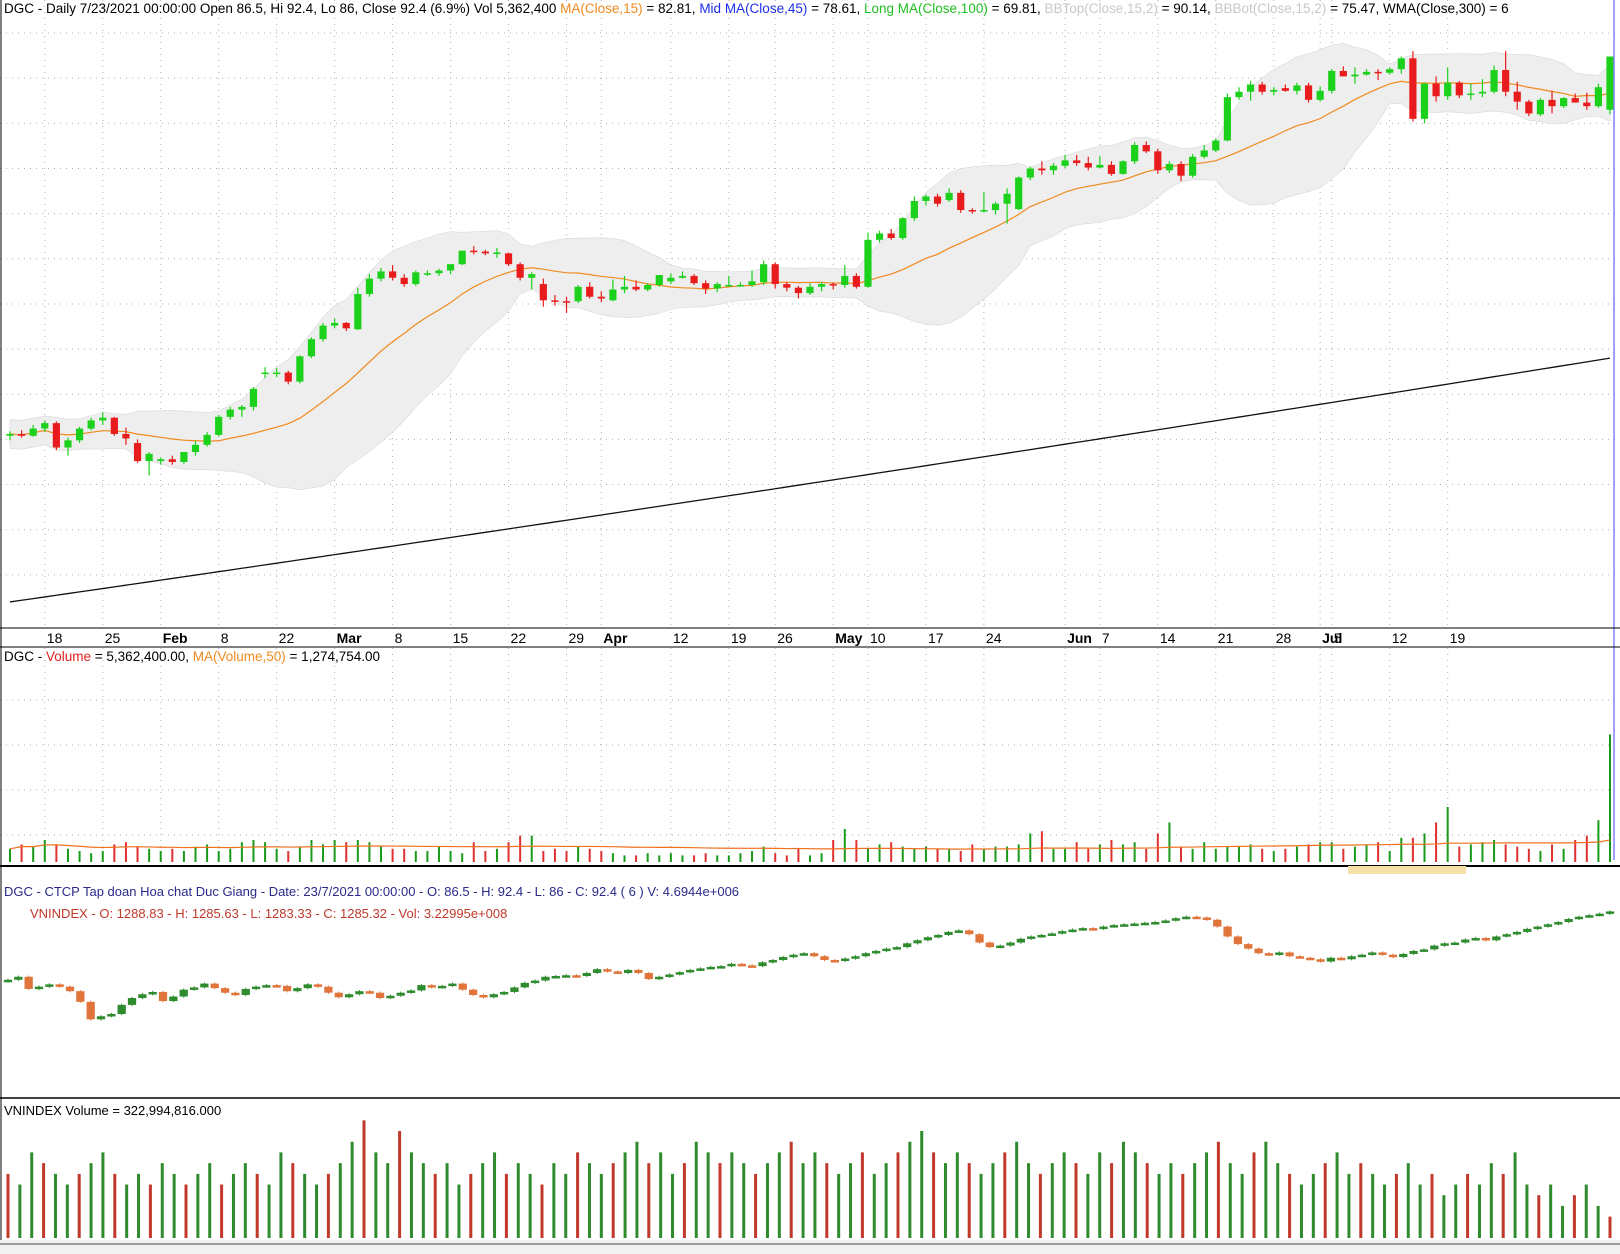  What do you see at coordinates (461, 638) in the screenshot?
I see `x-tick-label: 15` at bounding box center [461, 638].